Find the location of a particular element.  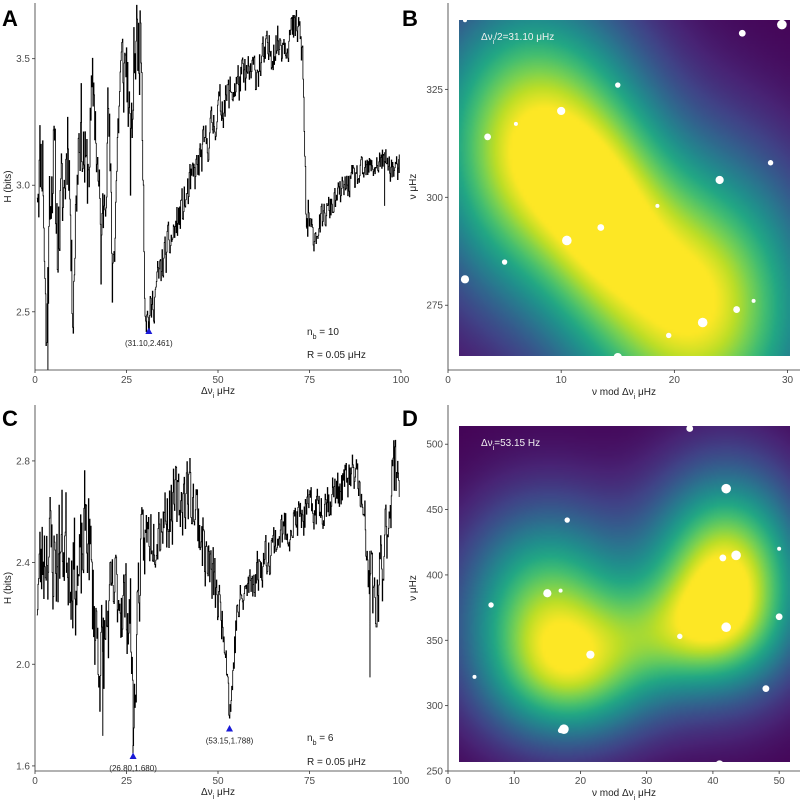

panel-d-x-tick-label: 20 is located at coordinates (581, 781).